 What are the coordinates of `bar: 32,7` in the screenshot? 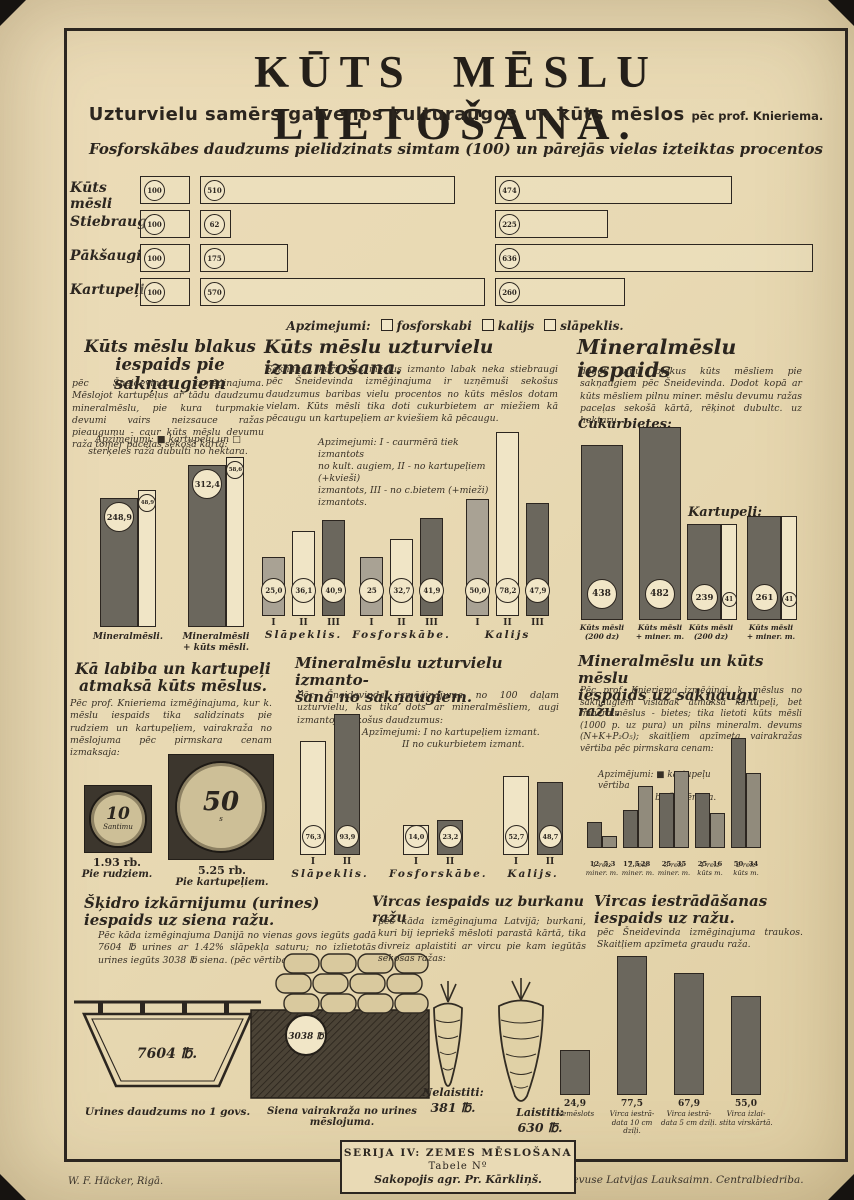 It's located at (402, 577).